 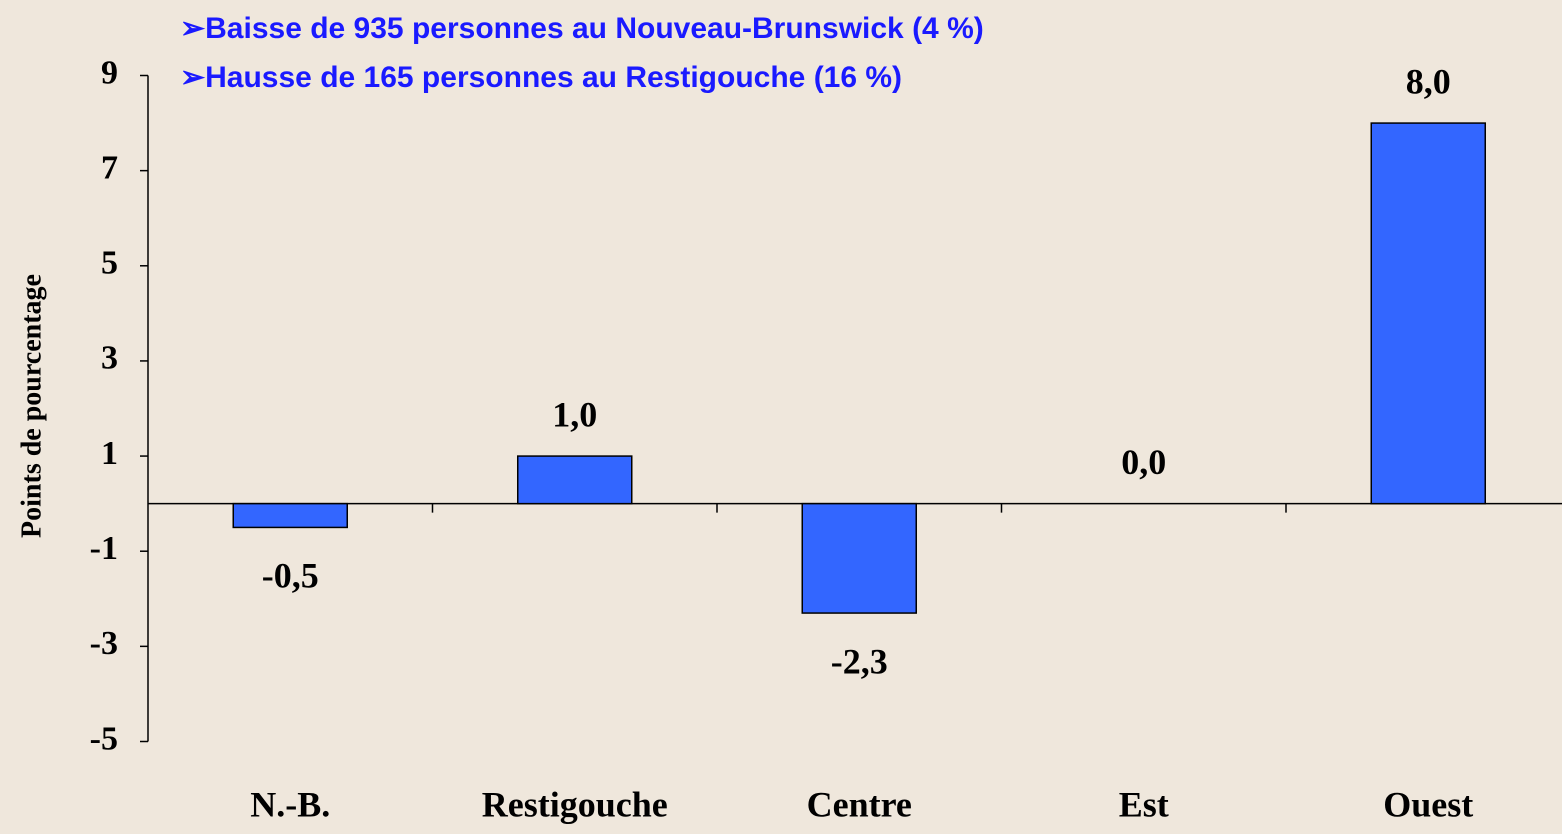 What do you see at coordinates (1428, 81) in the screenshot?
I see `data-label: 8,0` at bounding box center [1428, 81].